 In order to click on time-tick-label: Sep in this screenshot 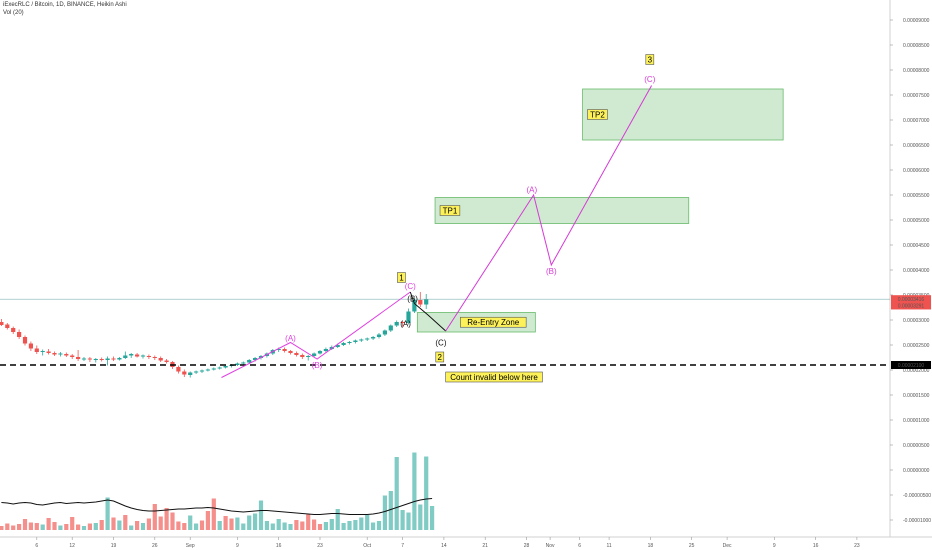, I will do `click(190, 546)`.